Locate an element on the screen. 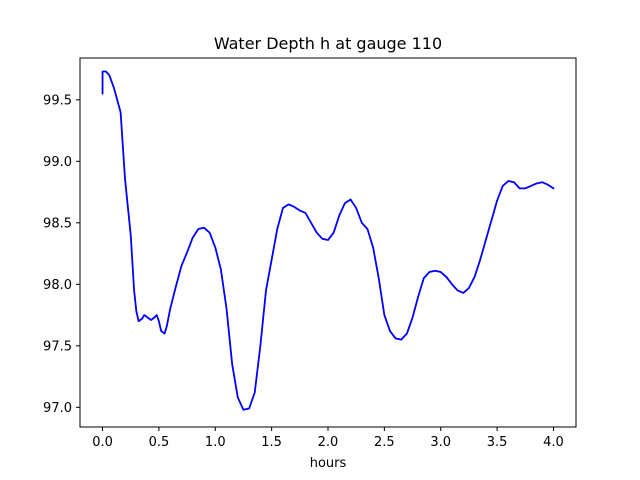 Image resolution: width=640 pixels, height=480 pixels. x-tick-label: 2.5 is located at coordinates (384, 442).